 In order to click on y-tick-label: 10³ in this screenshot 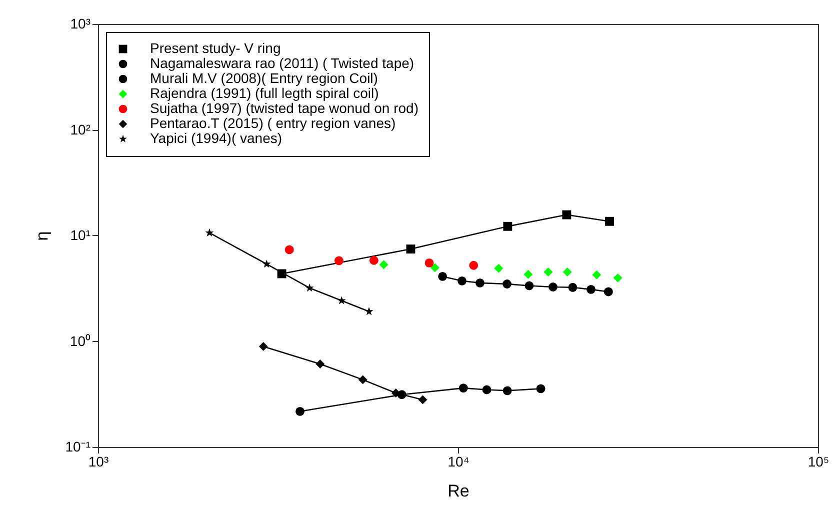, I will do `click(80, 24)`.